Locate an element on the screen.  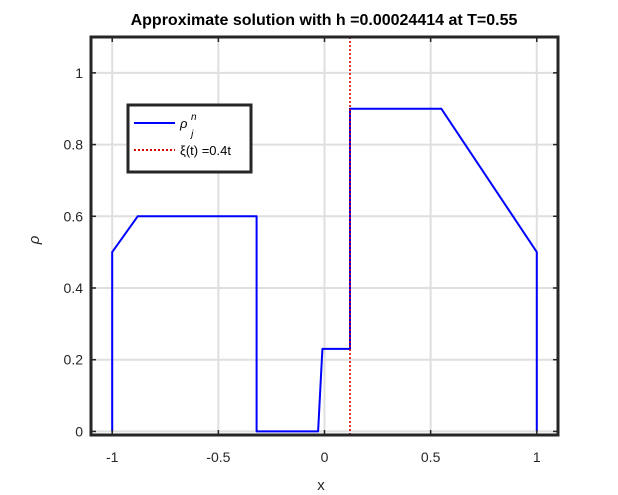
x-tick-label: 0 is located at coordinates (325, 457).